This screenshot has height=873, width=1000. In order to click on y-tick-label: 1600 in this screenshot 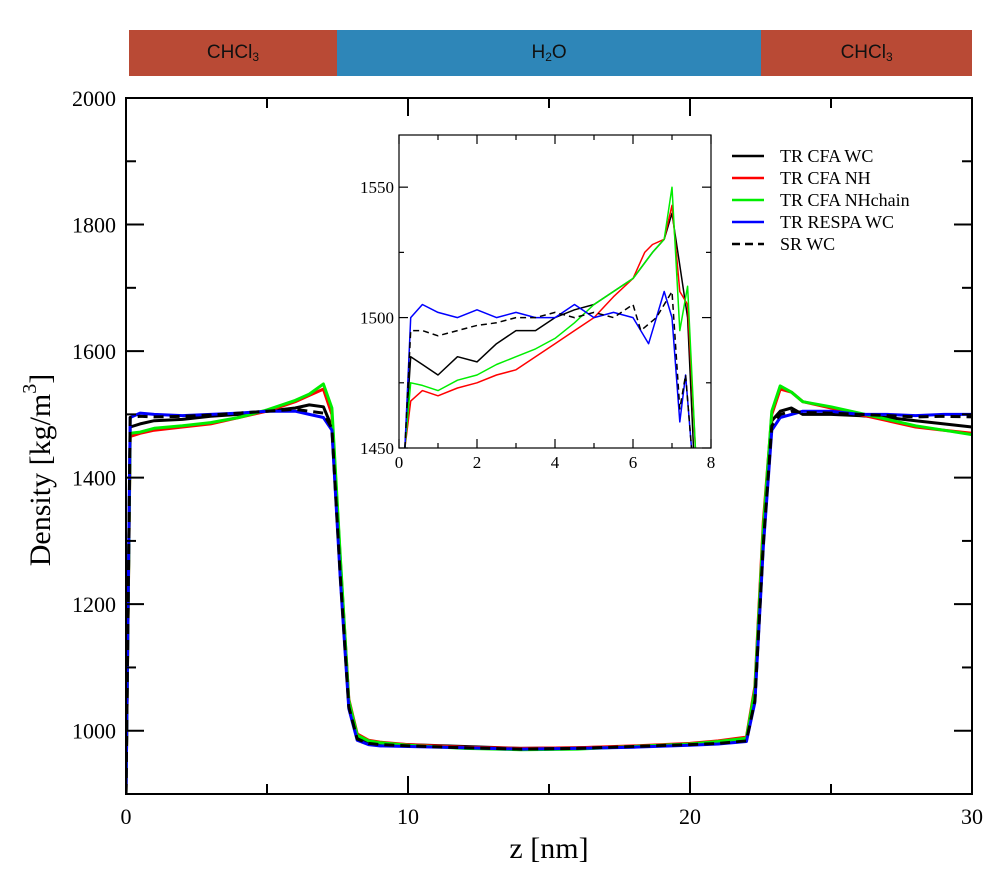, I will do `click(94, 351)`.